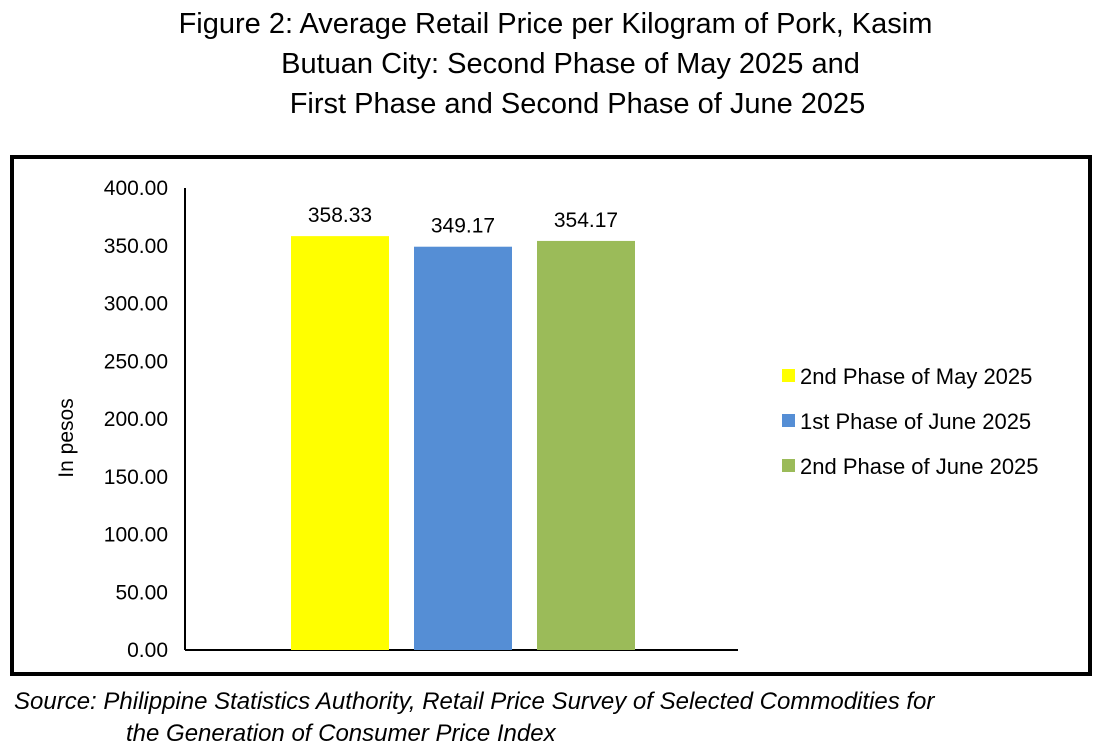  What do you see at coordinates (341, 733) in the screenshot?
I see `source-line-2: the Generation of Consumer Price Index` at bounding box center [341, 733].